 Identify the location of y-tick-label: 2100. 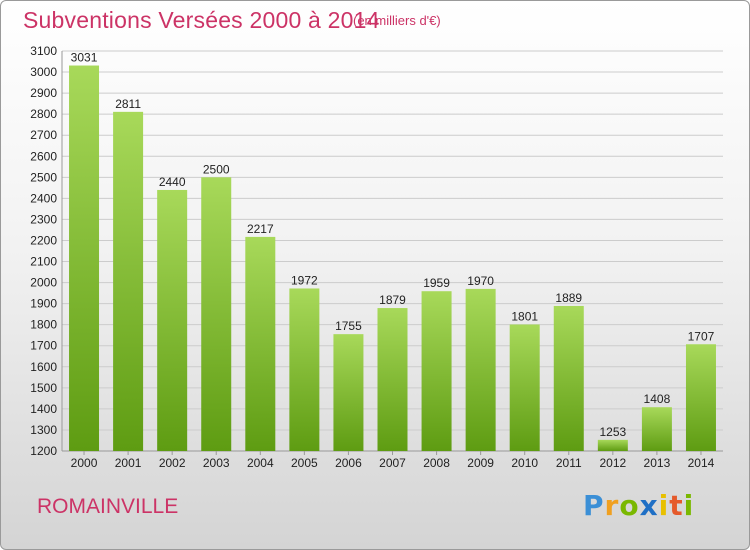
(43, 262).